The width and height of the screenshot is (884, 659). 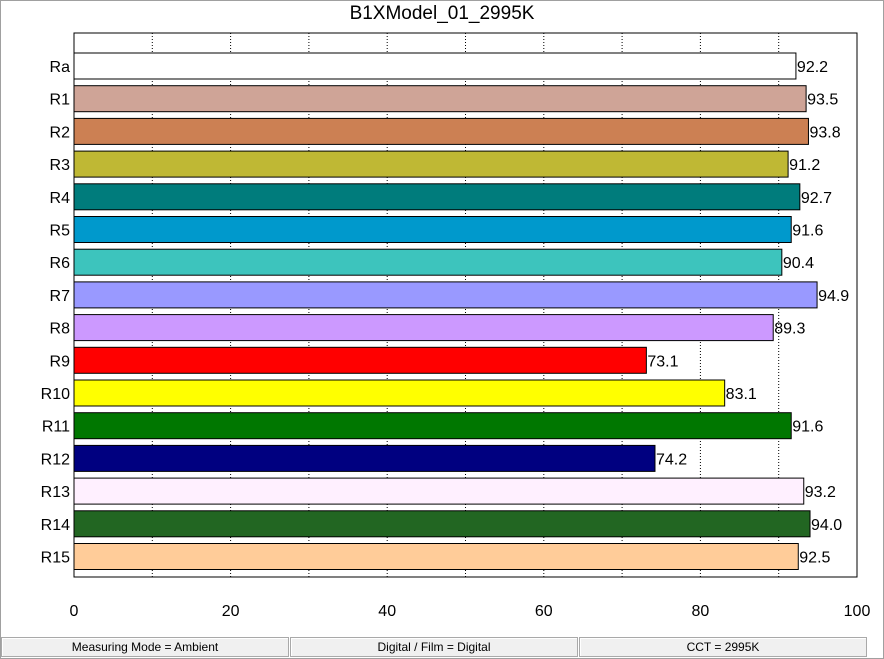 I want to click on bar-r15, so click(x=436, y=556).